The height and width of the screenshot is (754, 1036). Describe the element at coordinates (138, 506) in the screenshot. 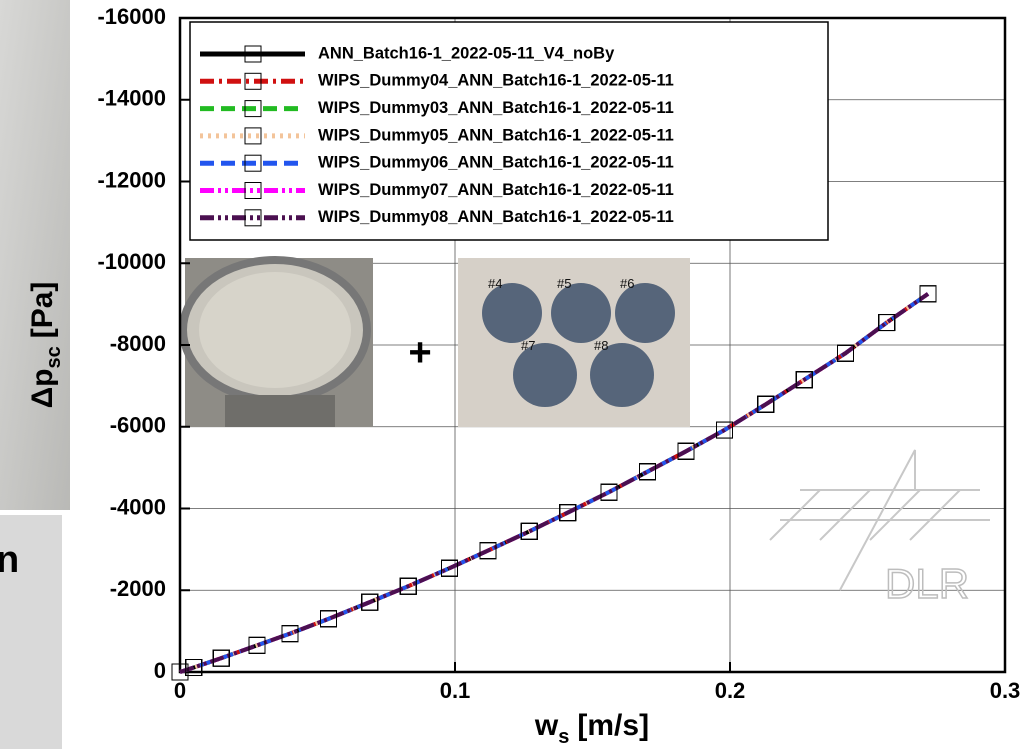

I see `y-tick-label: -4000` at that location.